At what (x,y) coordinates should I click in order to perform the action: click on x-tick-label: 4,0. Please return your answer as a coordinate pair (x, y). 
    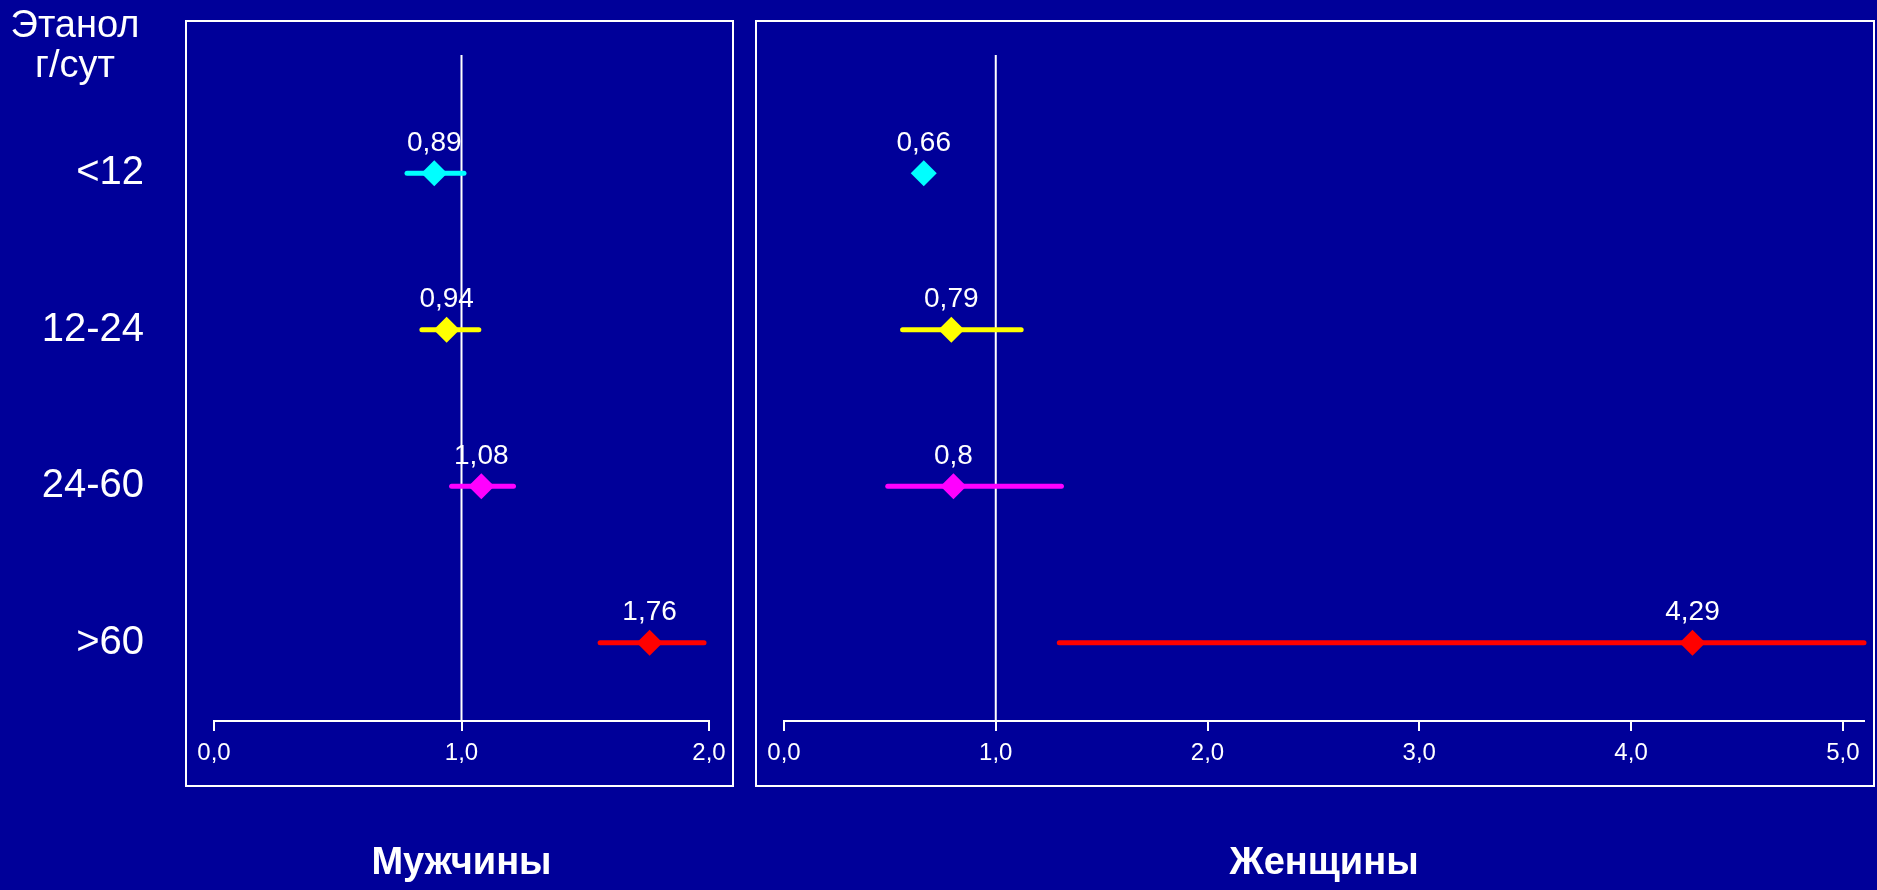
    Looking at the image, I should click on (1631, 752).